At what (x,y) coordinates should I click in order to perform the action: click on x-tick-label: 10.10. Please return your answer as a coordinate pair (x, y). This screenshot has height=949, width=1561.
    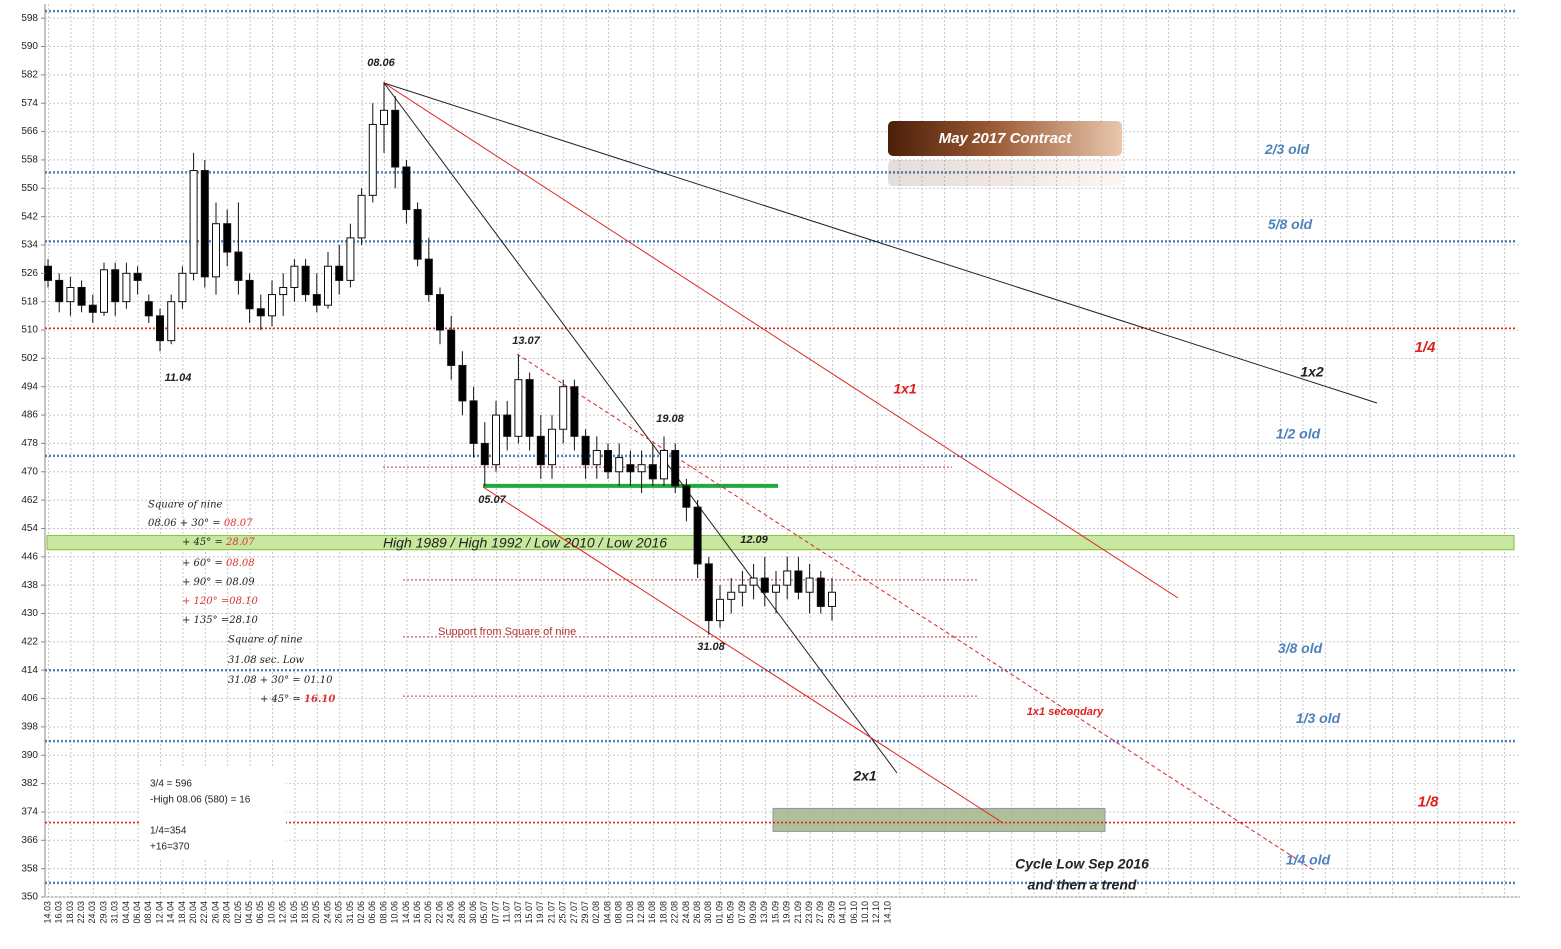
    Looking at the image, I should click on (865, 912).